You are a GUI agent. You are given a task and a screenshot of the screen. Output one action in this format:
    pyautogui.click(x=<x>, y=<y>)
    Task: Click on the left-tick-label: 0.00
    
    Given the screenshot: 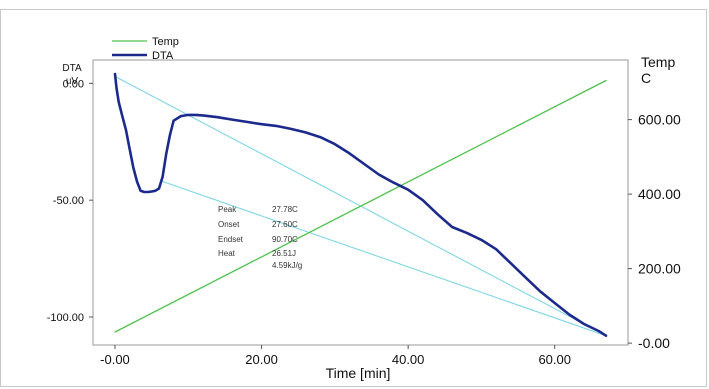 What is the action you would take?
    pyautogui.click(x=73, y=84)
    